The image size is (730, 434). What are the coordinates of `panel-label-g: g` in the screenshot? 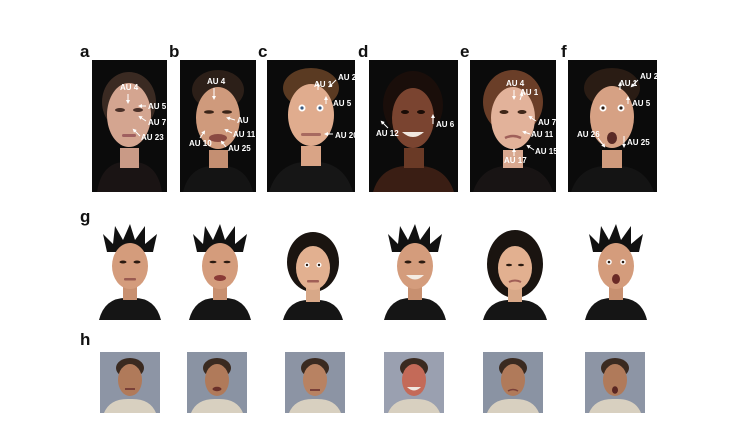 It's located at (85, 216).